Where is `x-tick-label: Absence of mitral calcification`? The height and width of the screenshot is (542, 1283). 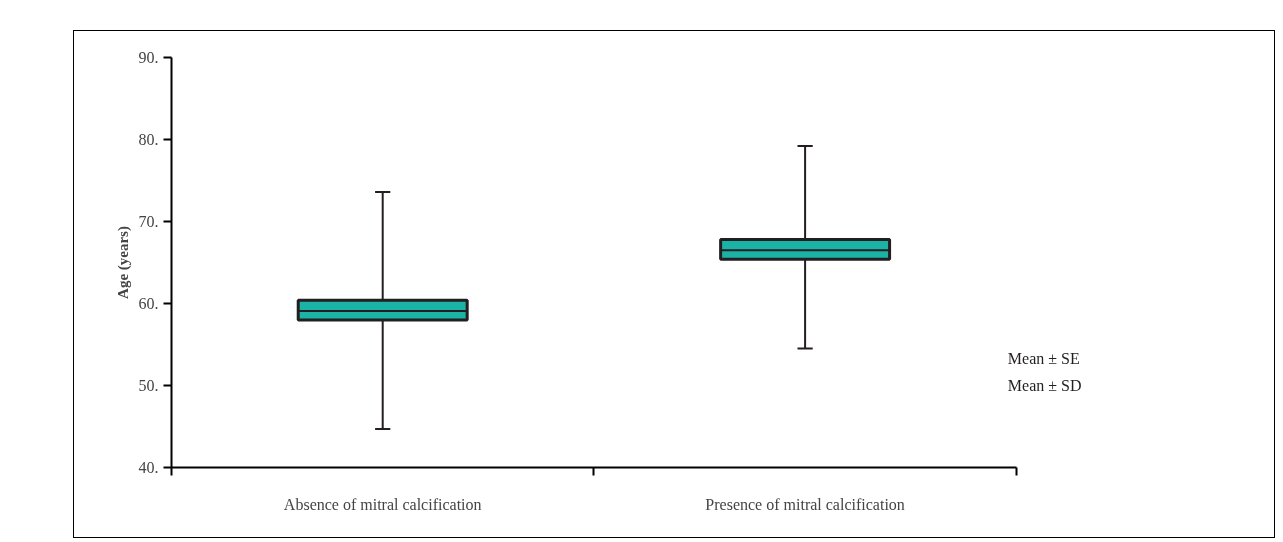 x-tick-label: Absence of mitral calcification is located at coordinates (382, 504).